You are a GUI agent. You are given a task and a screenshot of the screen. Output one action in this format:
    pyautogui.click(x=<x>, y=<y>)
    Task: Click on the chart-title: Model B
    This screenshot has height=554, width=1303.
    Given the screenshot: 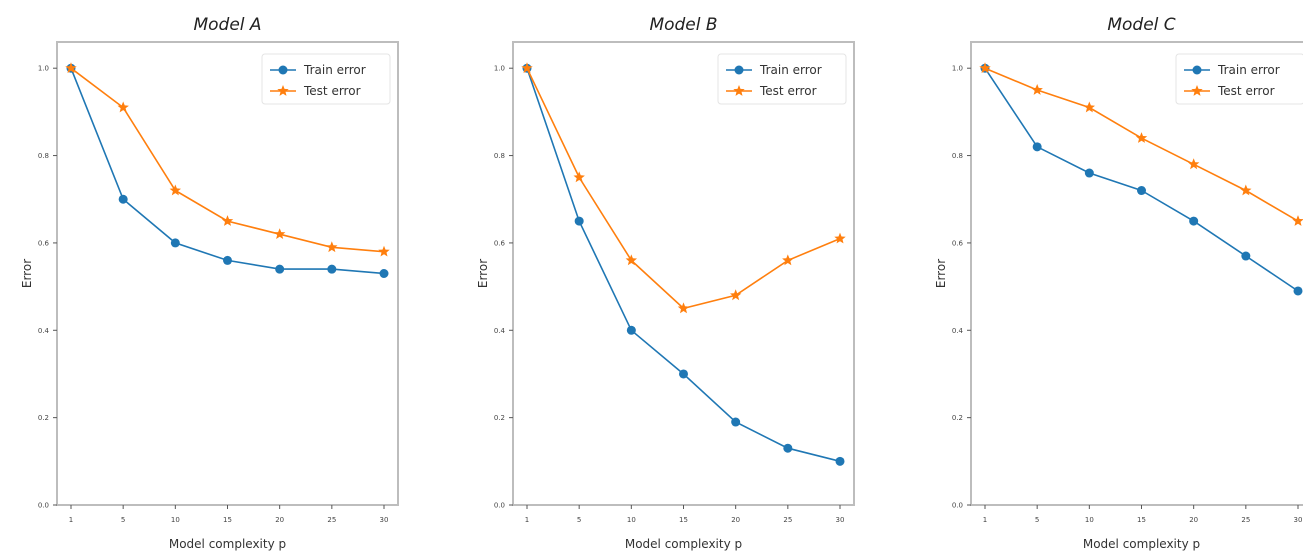 What is the action you would take?
    pyautogui.click(x=683, y=25)
    